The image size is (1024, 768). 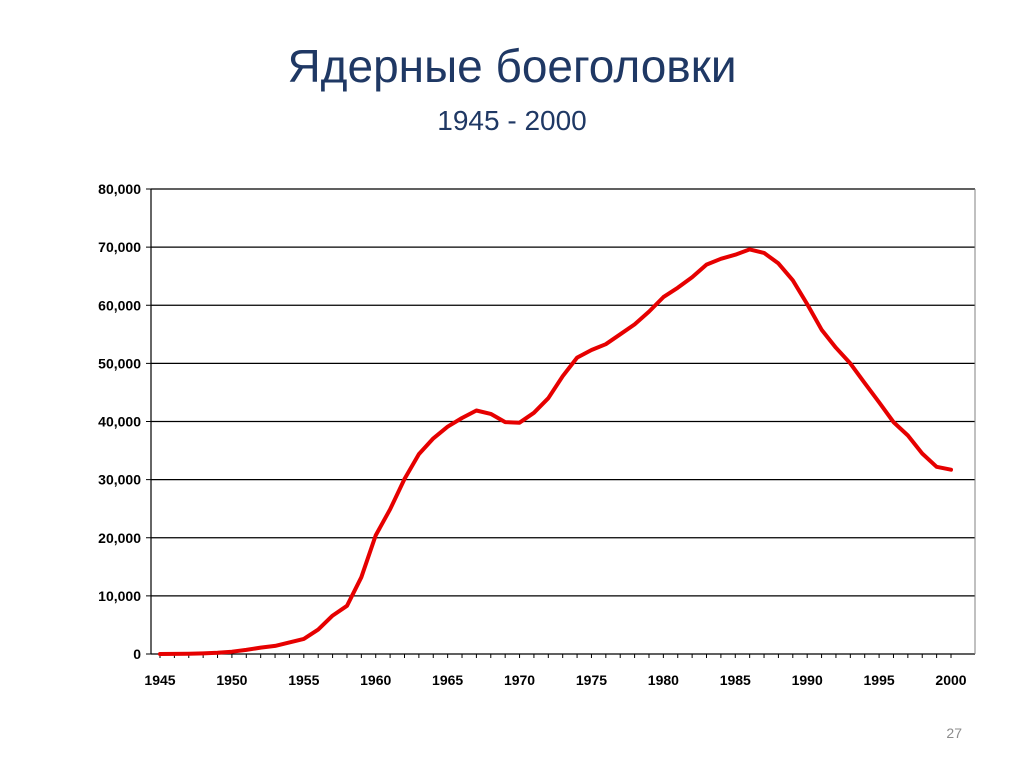 I want to click on x-tick-label: 1955, so click(x=303, y=680).